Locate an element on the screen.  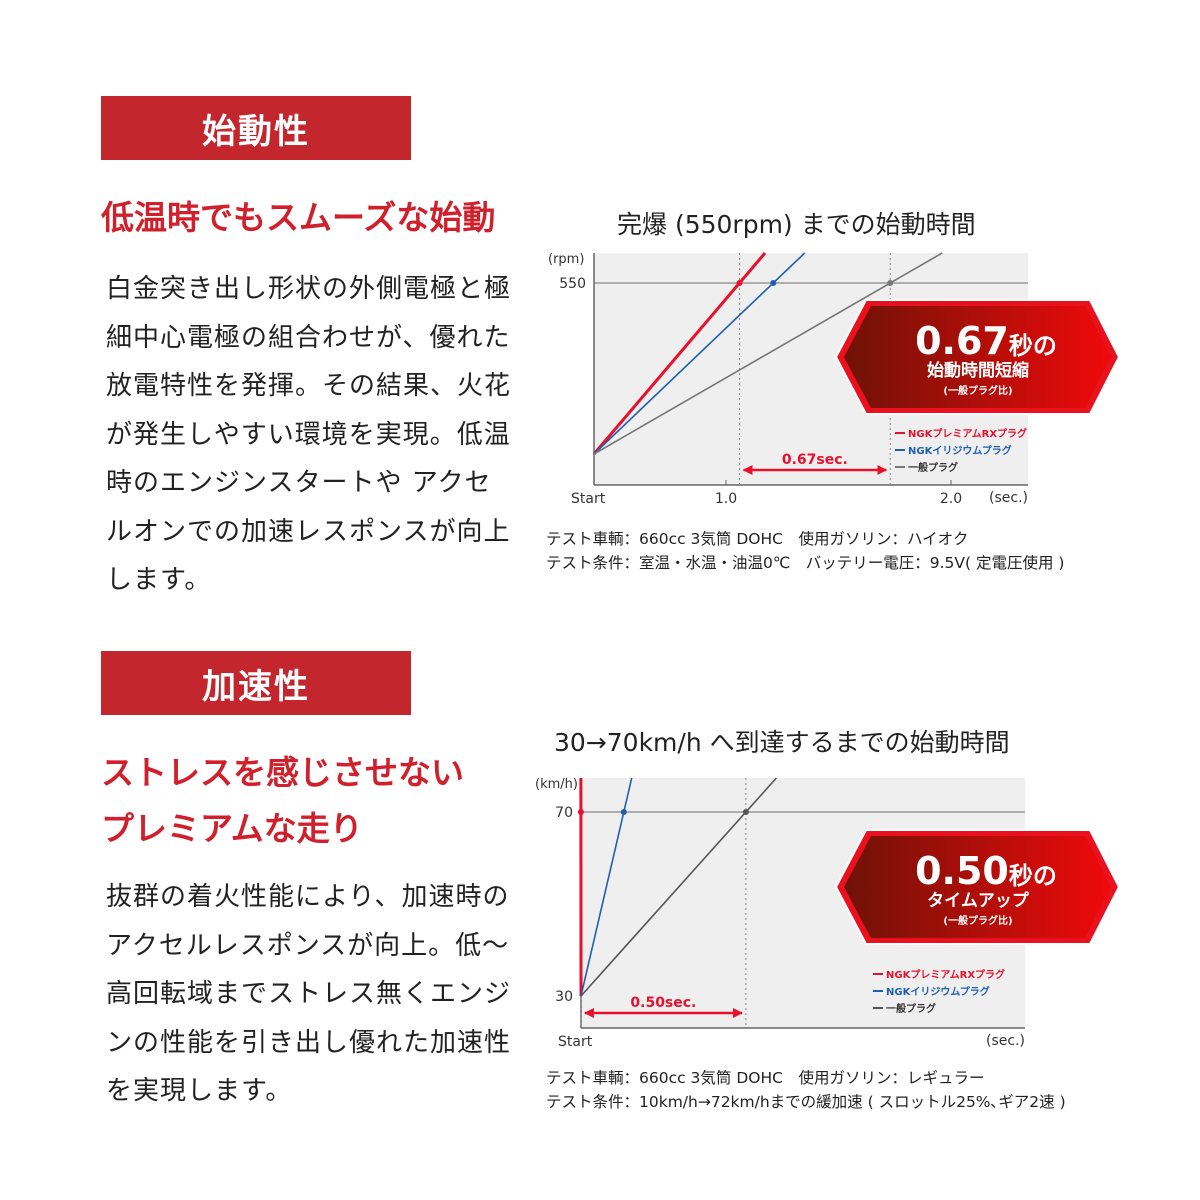
difference-label: 0.67sec. is located at coordinates (815, 460).